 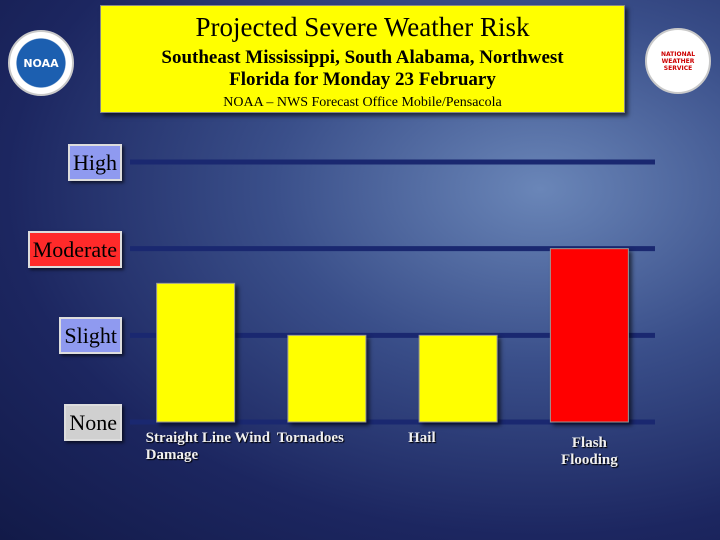 What do you see at coordinates (74, 249) in the screenshot?
I see `y-tick-label: Moderate` at bounding box center [74, 249].